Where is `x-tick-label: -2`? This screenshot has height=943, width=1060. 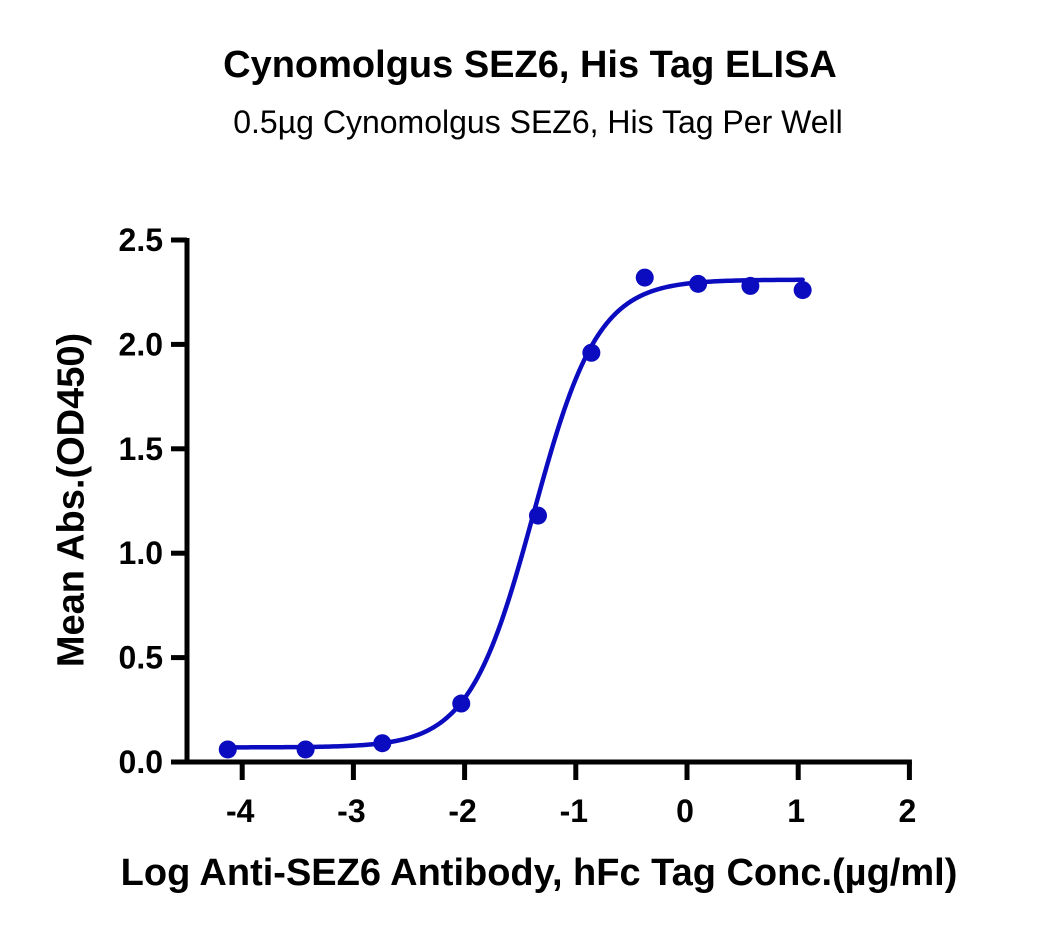 x-tick-label: -2 is located at coordinates (462, 811).